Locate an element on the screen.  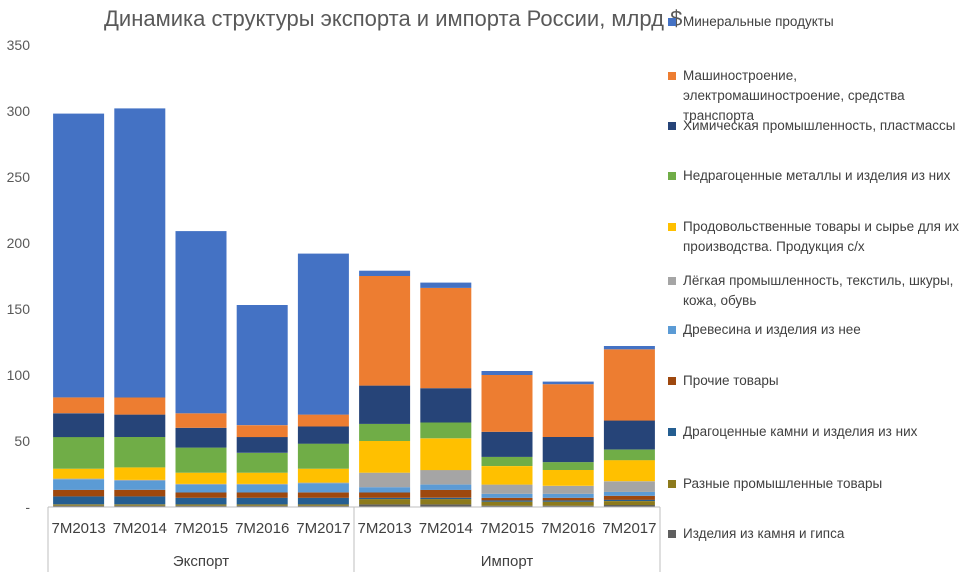
legend-item: Химическая промышленность, пластмассы is located at coordinates (814, 126).